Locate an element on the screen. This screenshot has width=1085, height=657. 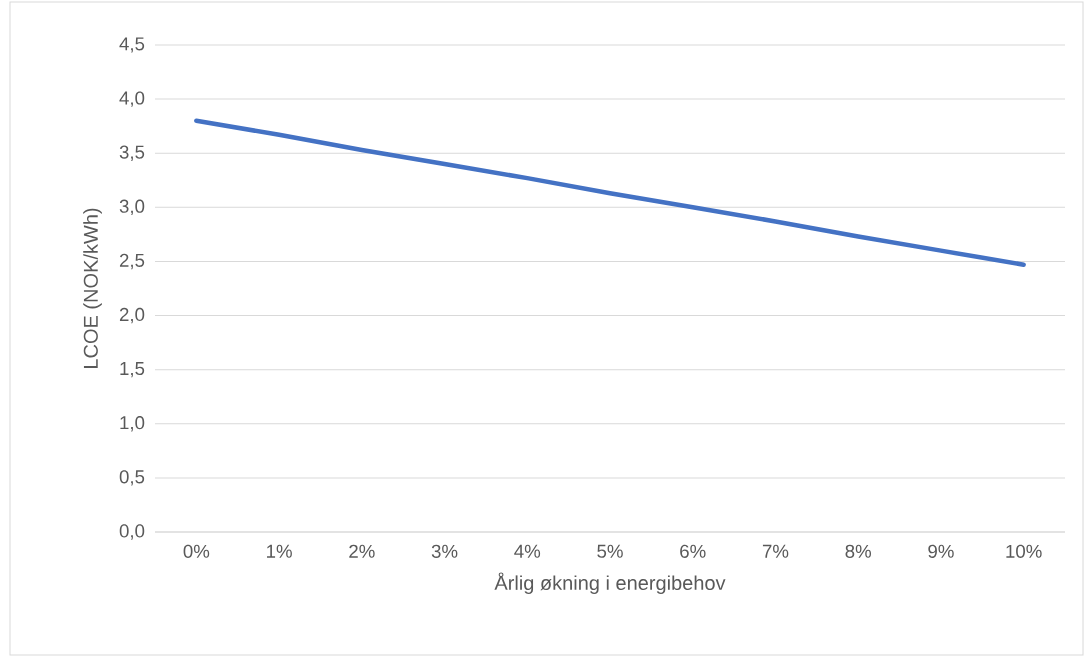
y-tick-label: 3,5 is located at coordinates (132, 153).